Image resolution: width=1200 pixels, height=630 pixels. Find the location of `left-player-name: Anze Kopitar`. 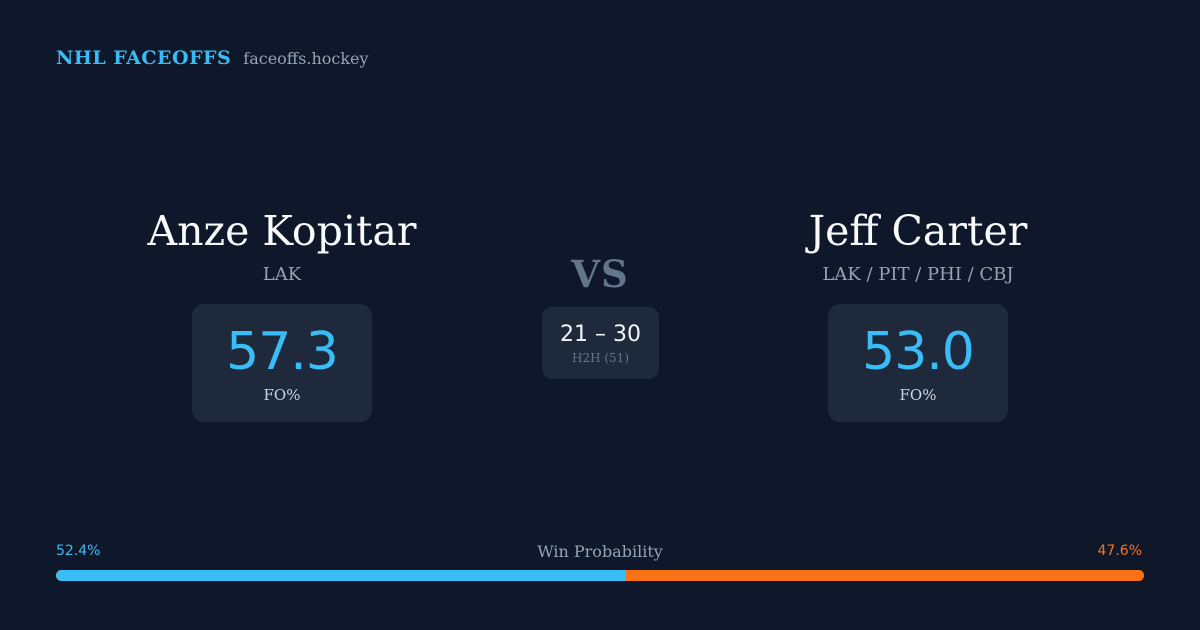

left-player-name: Anze Kopitar is located at coordinates (282, 231).